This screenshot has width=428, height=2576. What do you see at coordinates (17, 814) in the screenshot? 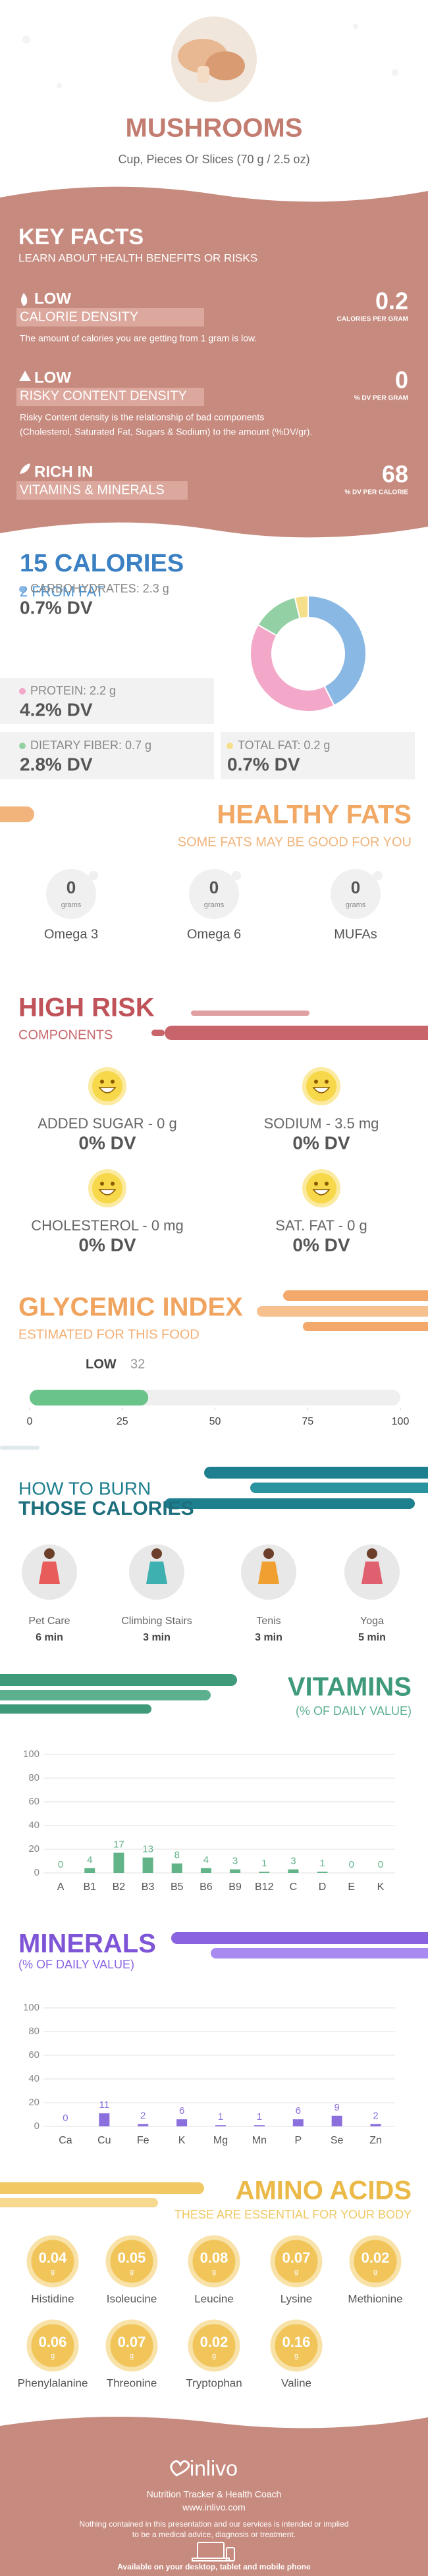
I see `healthy-fats-decor` at bounding box center [17, 814].